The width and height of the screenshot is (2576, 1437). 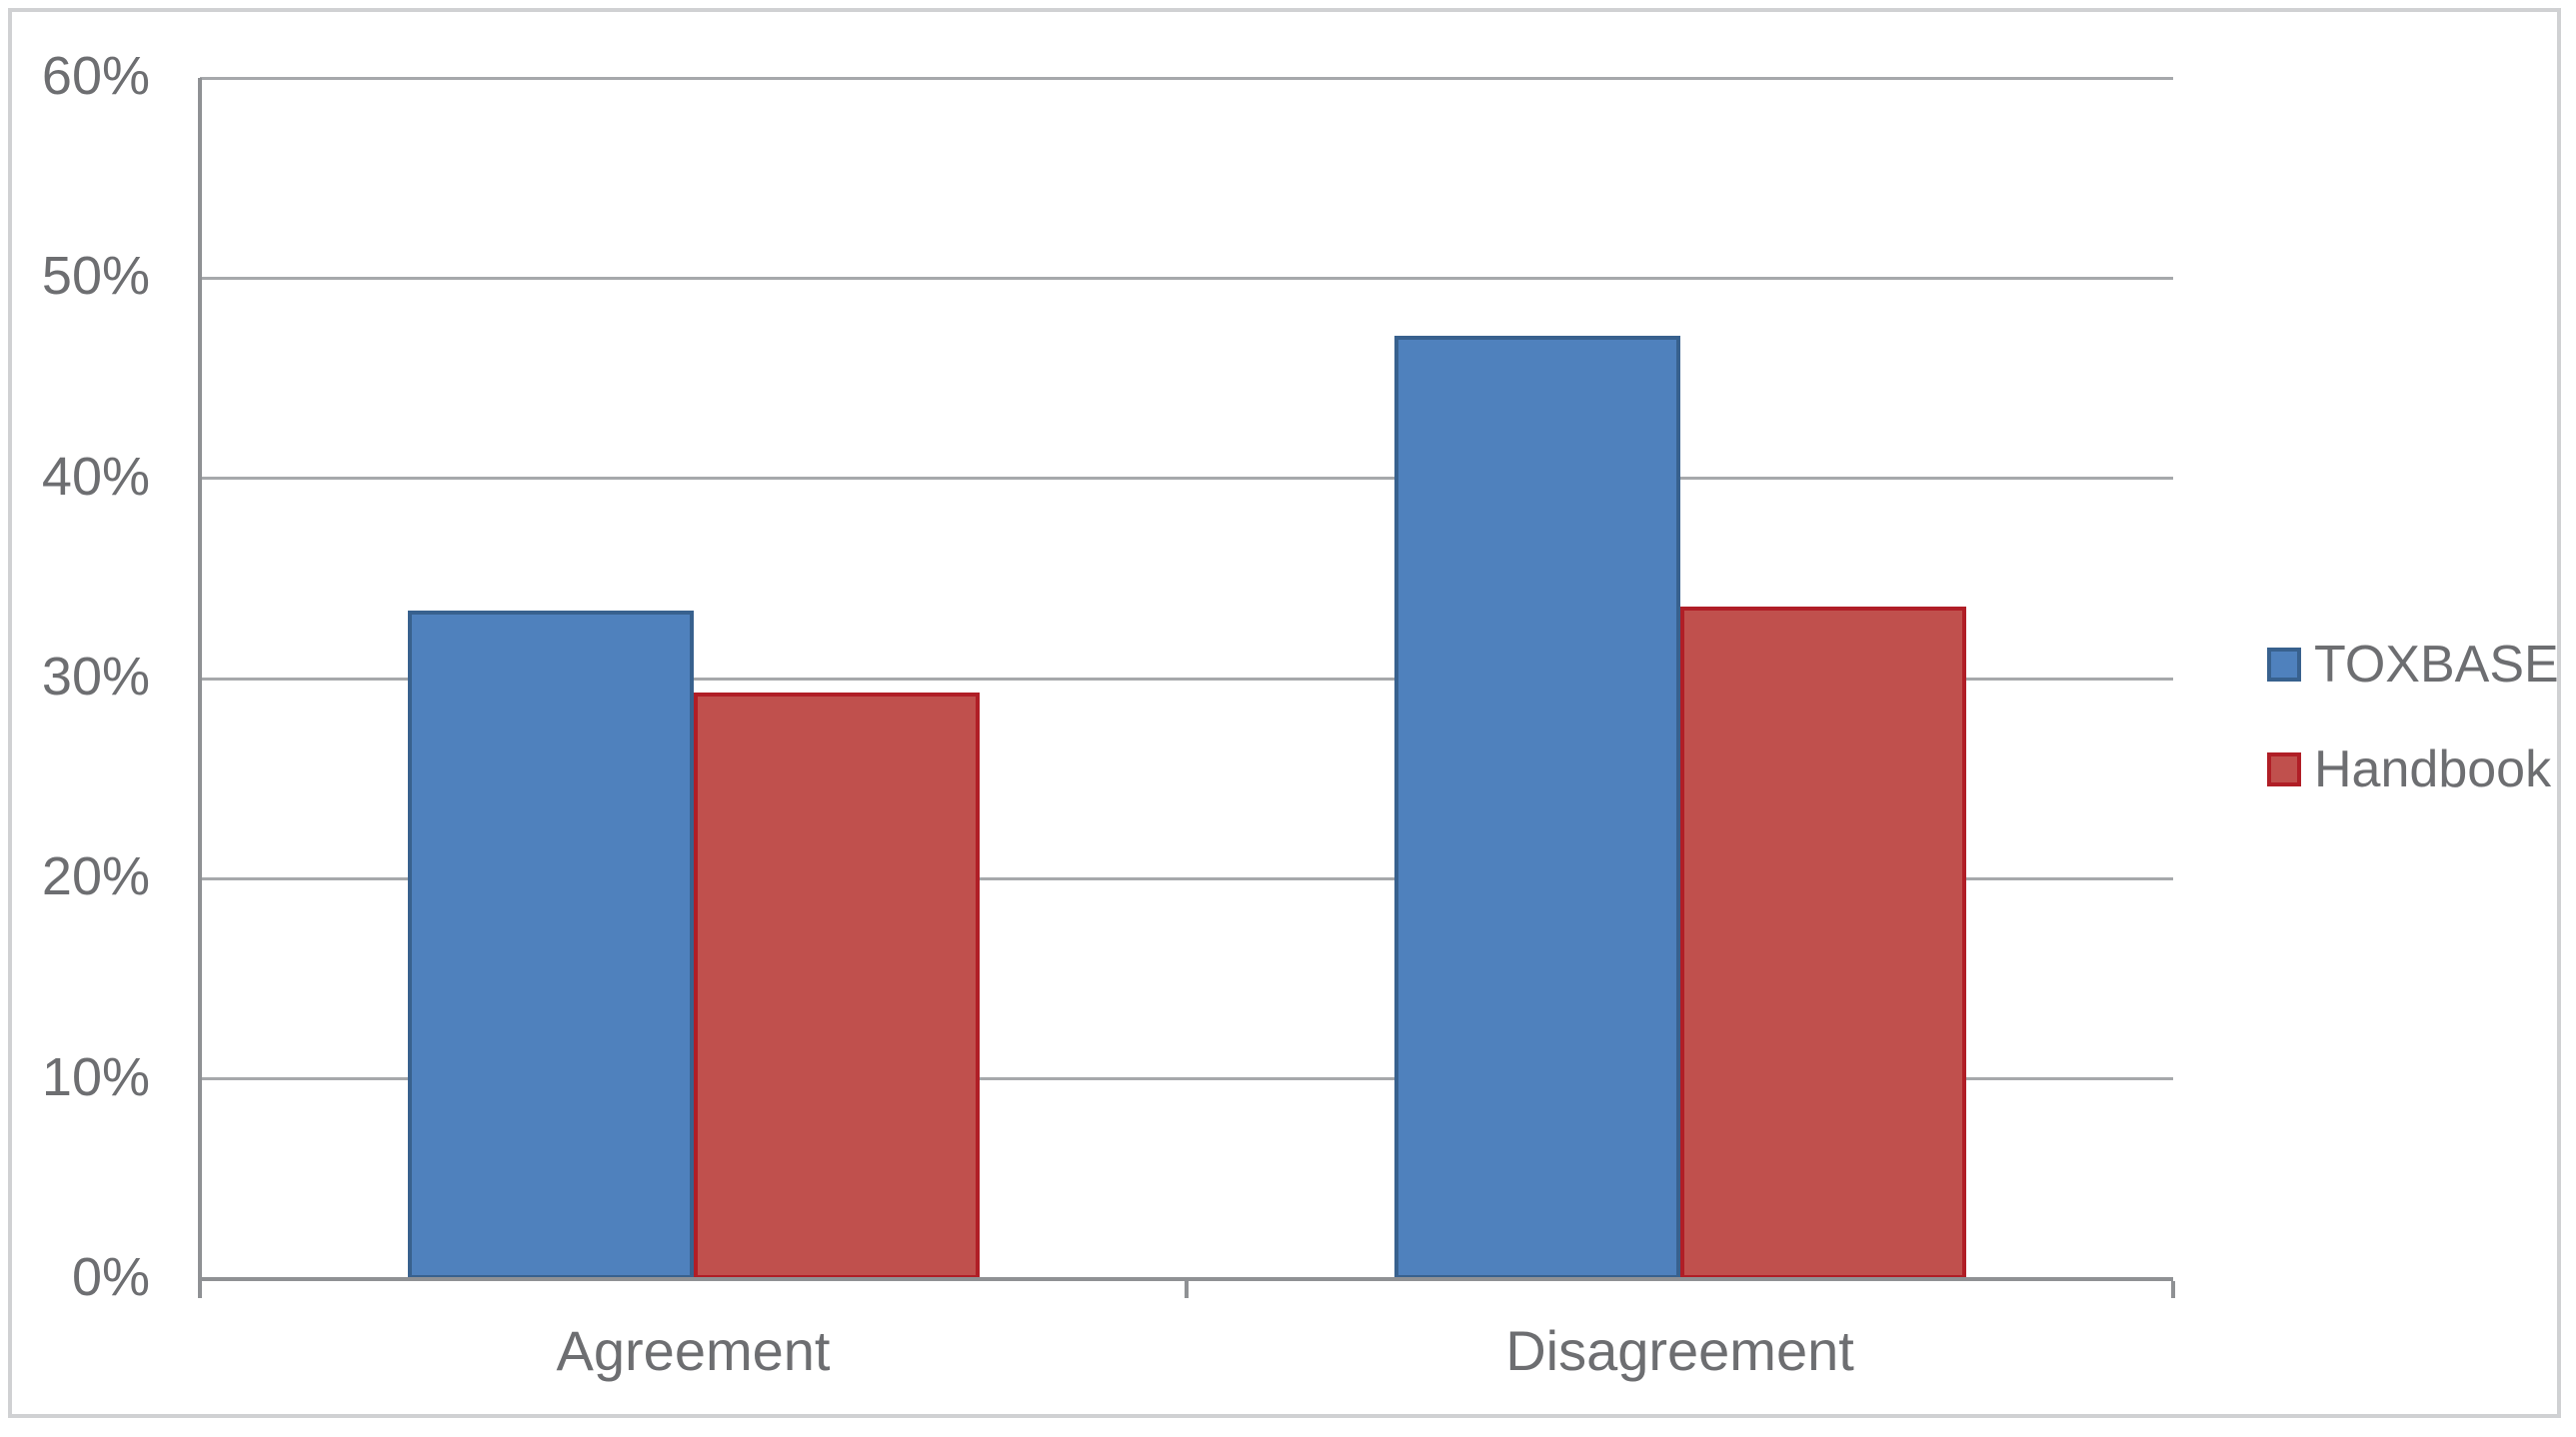 I want to click on y-axis-label-60: 60%, so click(x=95, y=76).